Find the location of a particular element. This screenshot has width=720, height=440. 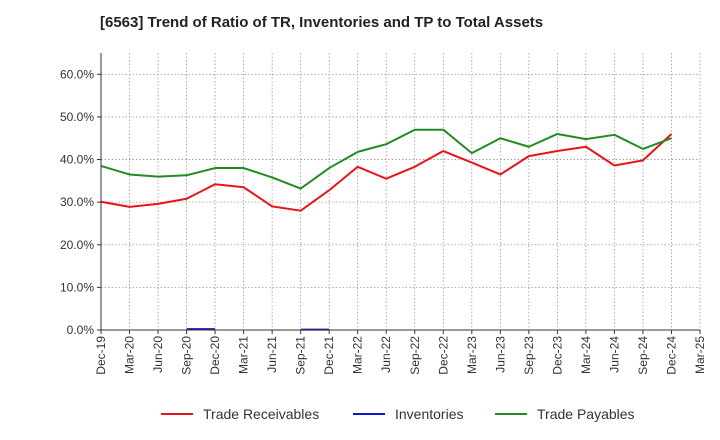

x-tick-label-5: Mar-21 is located at coordinates (244, 355).